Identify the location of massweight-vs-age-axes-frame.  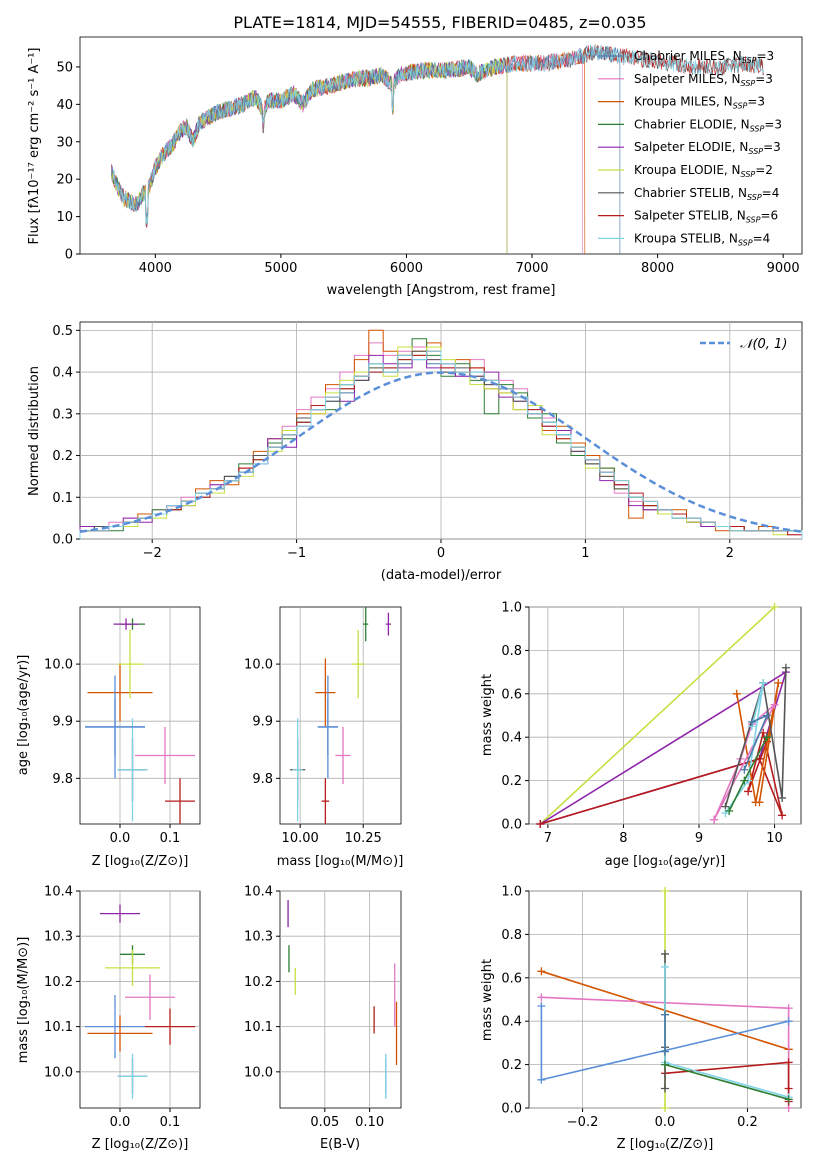
(665, 715).